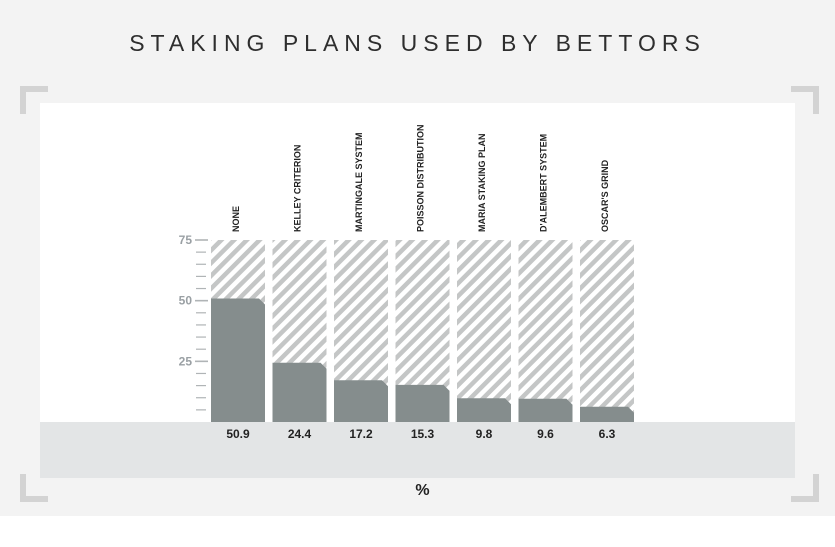 The height and width of the screenshot is (547, 835). Describe the element at coordinates (300, 434) in the screenshot. I see `value-label: 24.4` at that location.